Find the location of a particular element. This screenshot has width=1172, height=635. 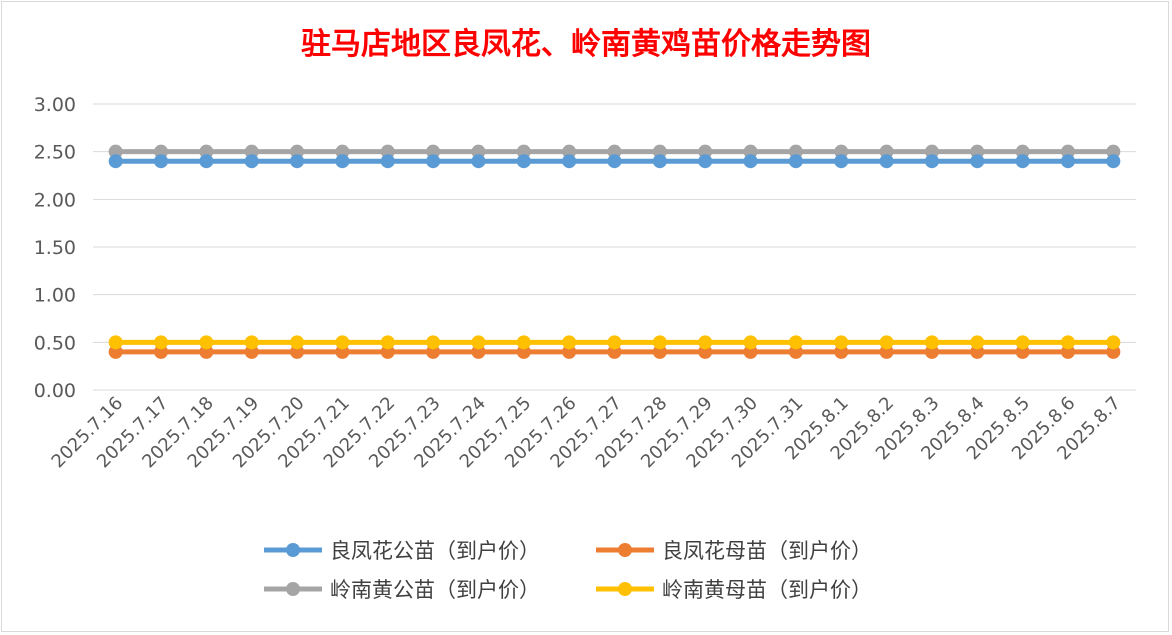

y-axis-ticks: 0.00 0.50 1.00 1.50 2.00 2.50 3.00 is located at coordinates (55, 248).